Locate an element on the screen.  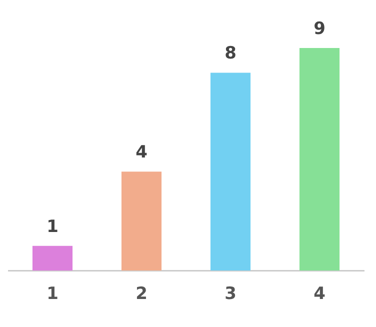
x-tick-label: 4 is located at coordinates (320, 294).